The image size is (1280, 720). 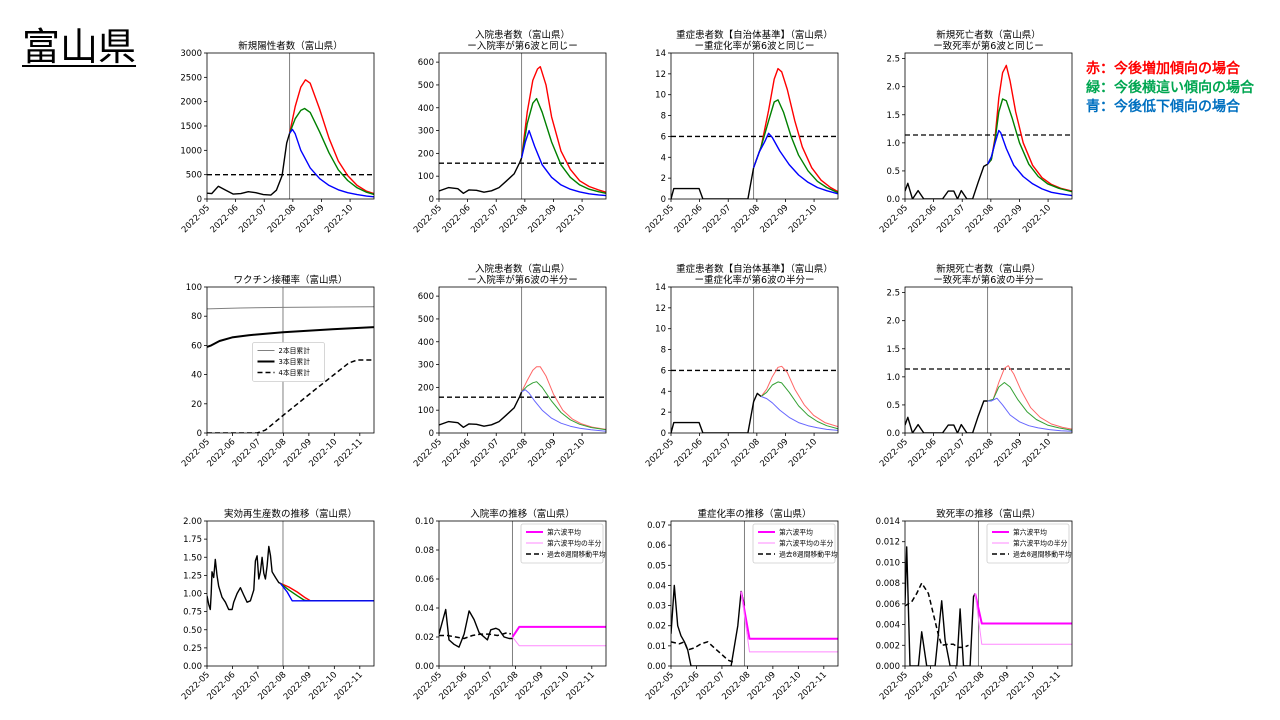 I want to click on y-tick-label: 1.50, so click(x=192, y=558).